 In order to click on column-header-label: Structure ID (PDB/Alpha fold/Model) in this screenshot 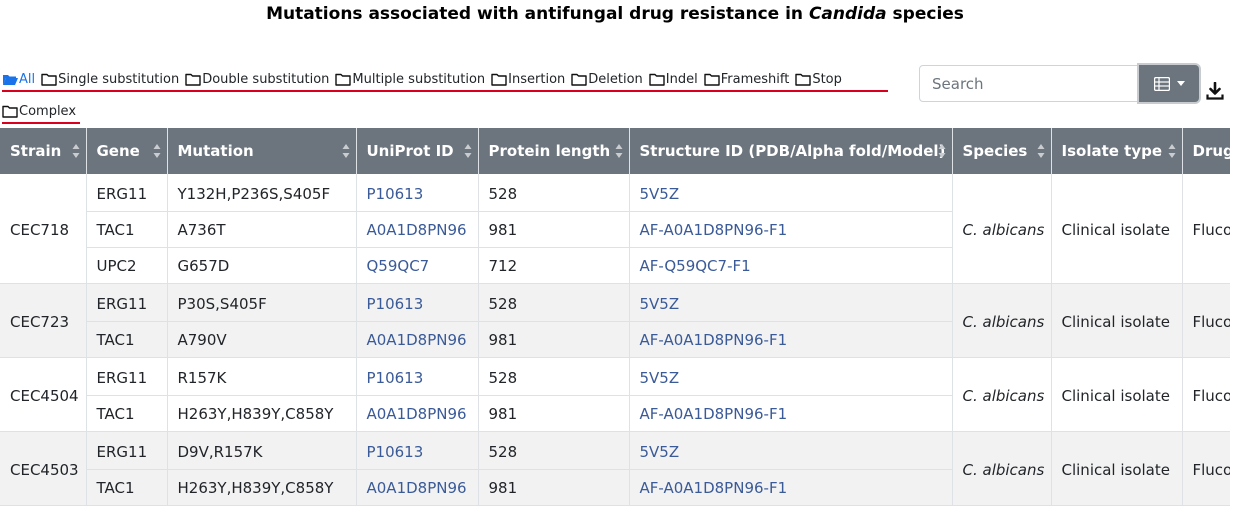, I will do `click(792, 151)`.